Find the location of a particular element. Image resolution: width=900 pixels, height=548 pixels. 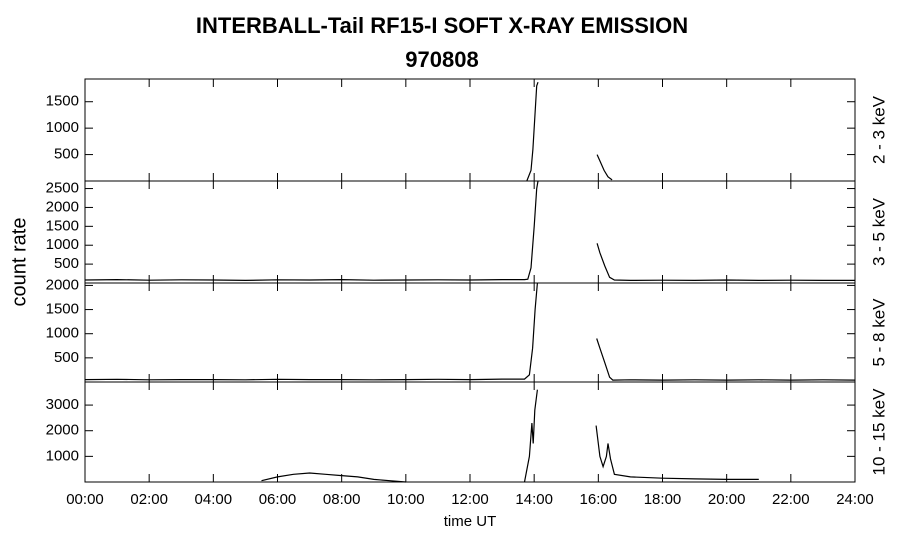

chart-subtitle: 970808 is located at coordinates (441, 59).